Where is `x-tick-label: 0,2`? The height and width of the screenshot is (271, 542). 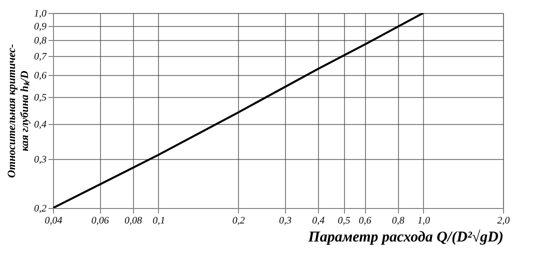
x-tick-label: 0,2 is located at coordinates (238, 221).